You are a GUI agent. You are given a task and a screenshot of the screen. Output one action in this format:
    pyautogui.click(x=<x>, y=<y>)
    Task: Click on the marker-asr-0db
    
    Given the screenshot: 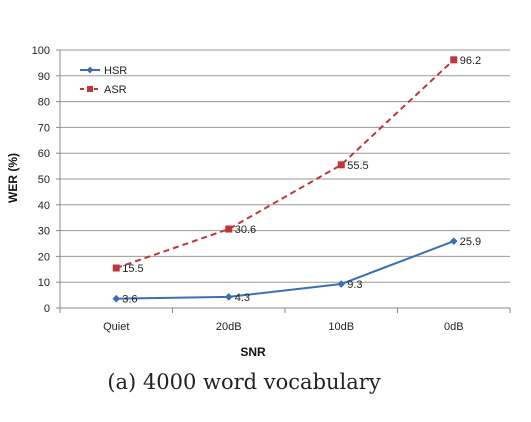 What is the action you would take?
    pyautogui.click(x=453, y=59)
    